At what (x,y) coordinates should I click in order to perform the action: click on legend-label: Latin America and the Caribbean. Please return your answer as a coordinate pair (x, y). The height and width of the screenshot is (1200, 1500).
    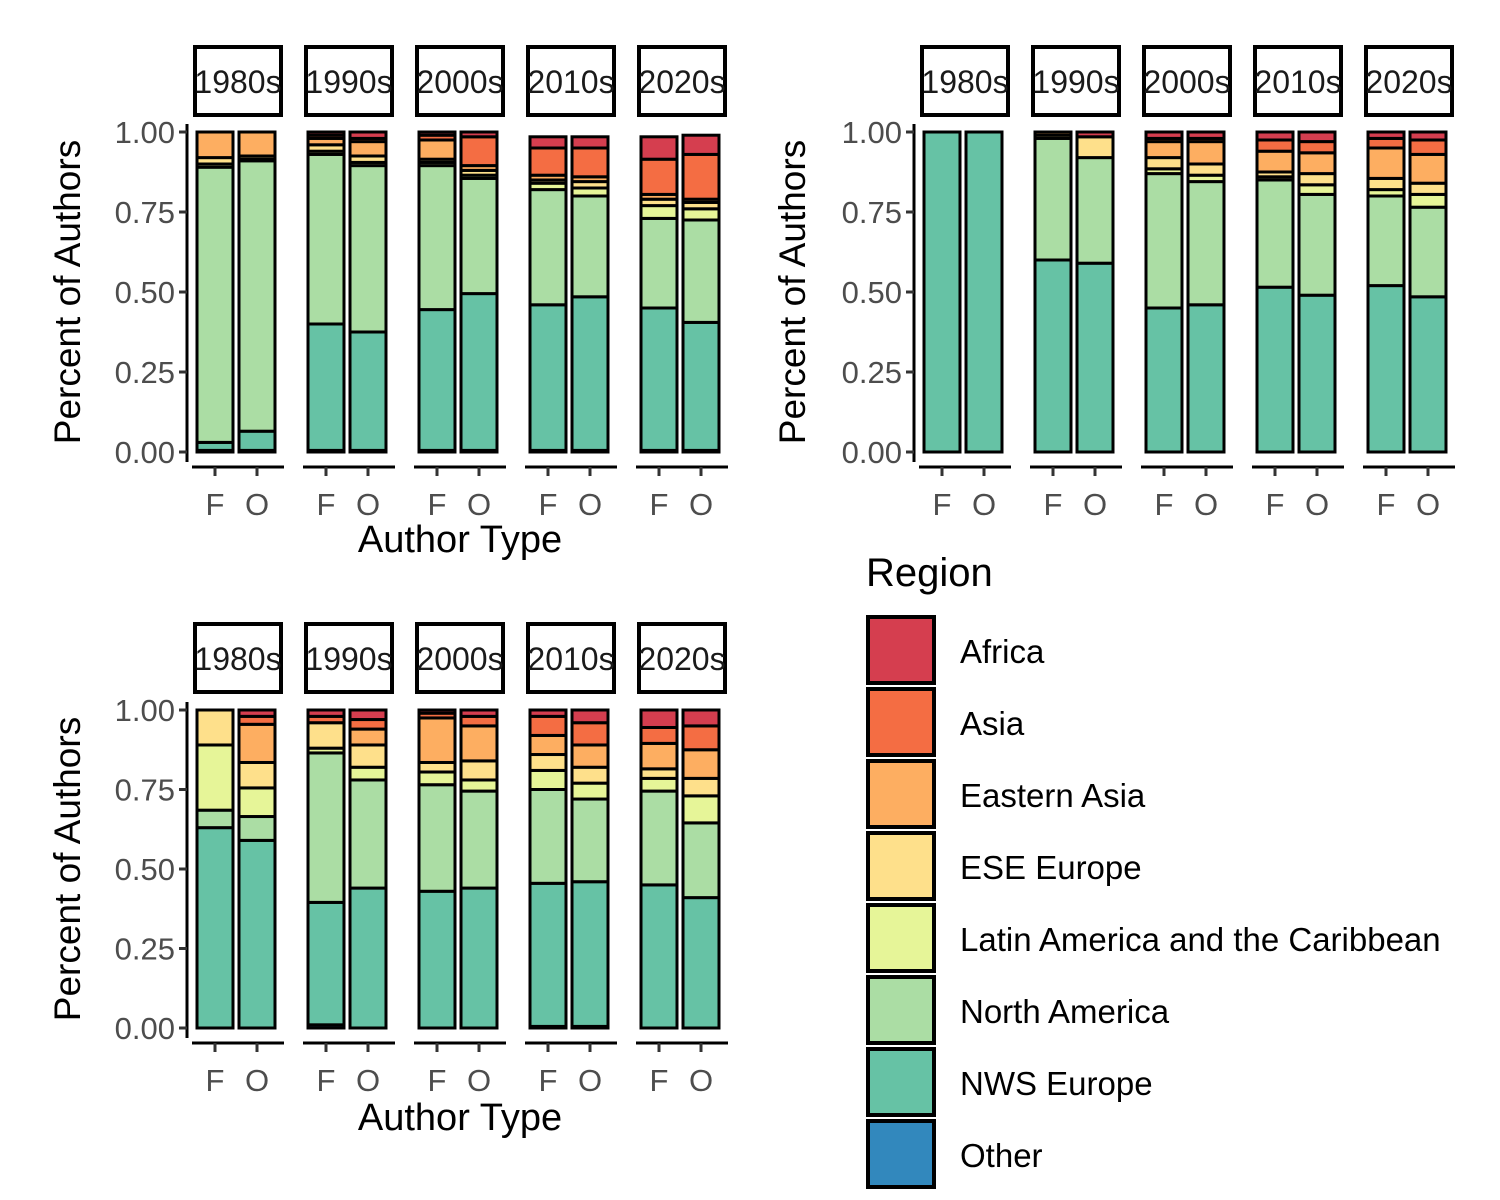
    Looking at the image, I should click on (1200, 939).